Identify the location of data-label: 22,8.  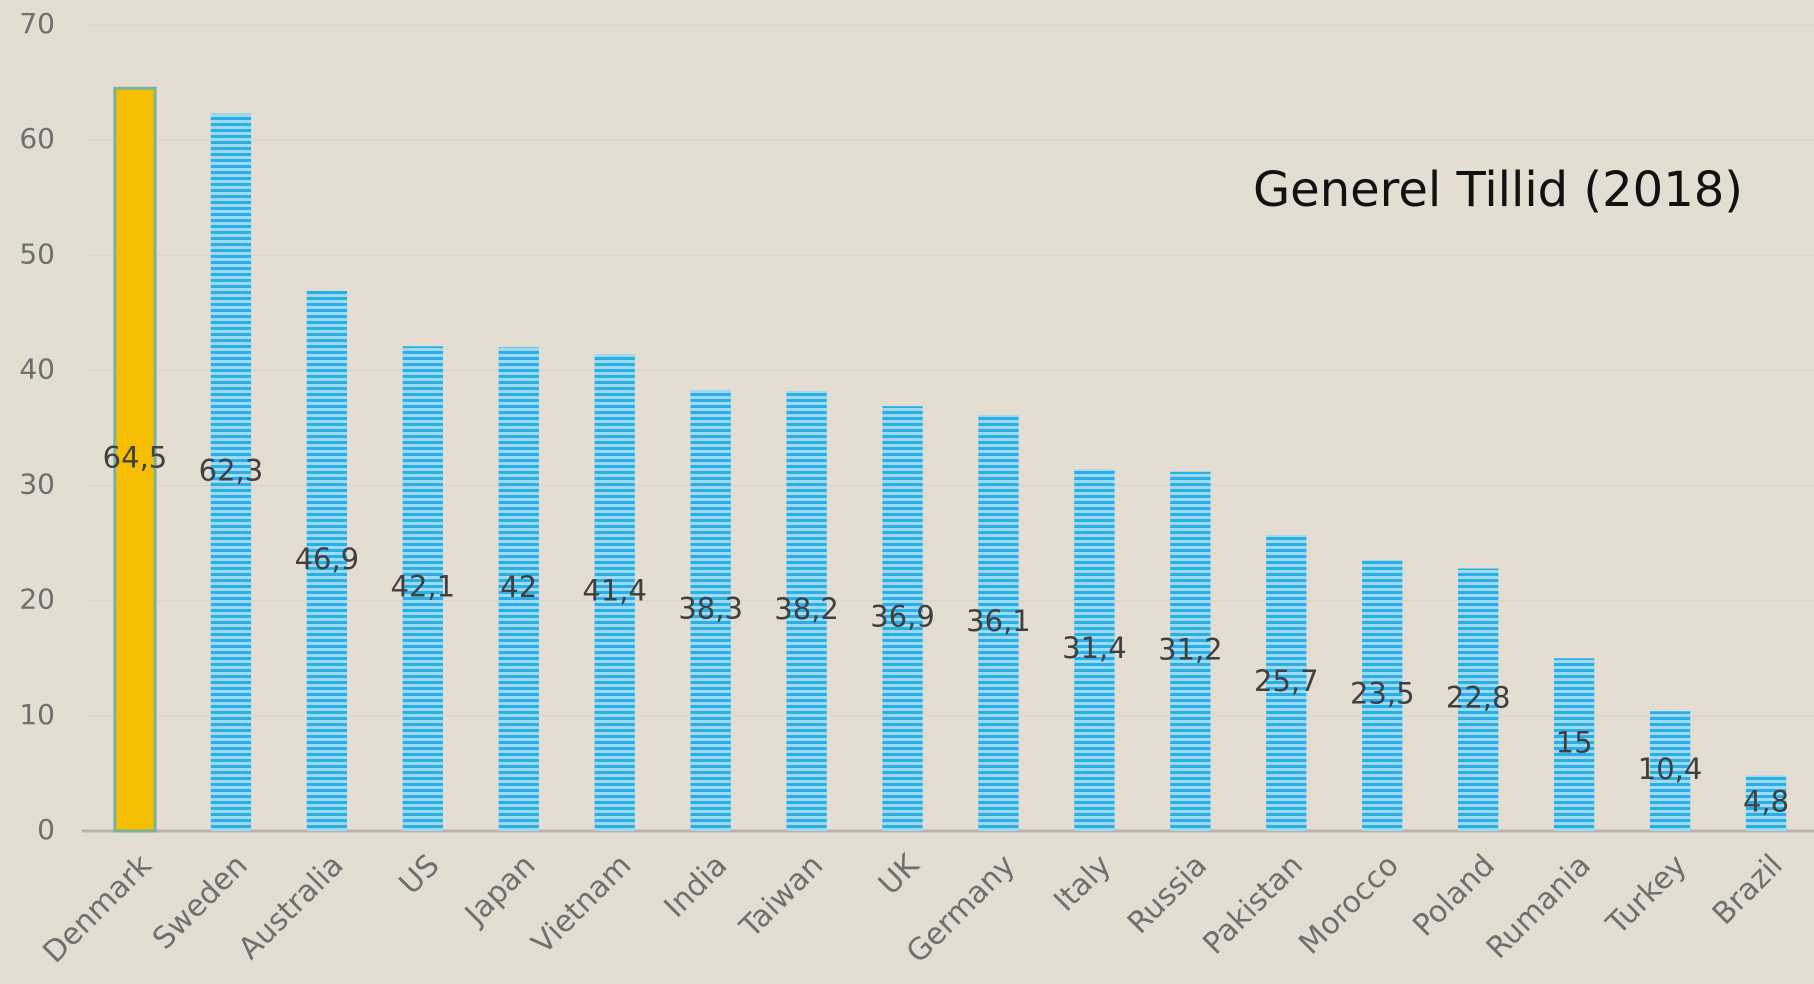
(1478, 698).